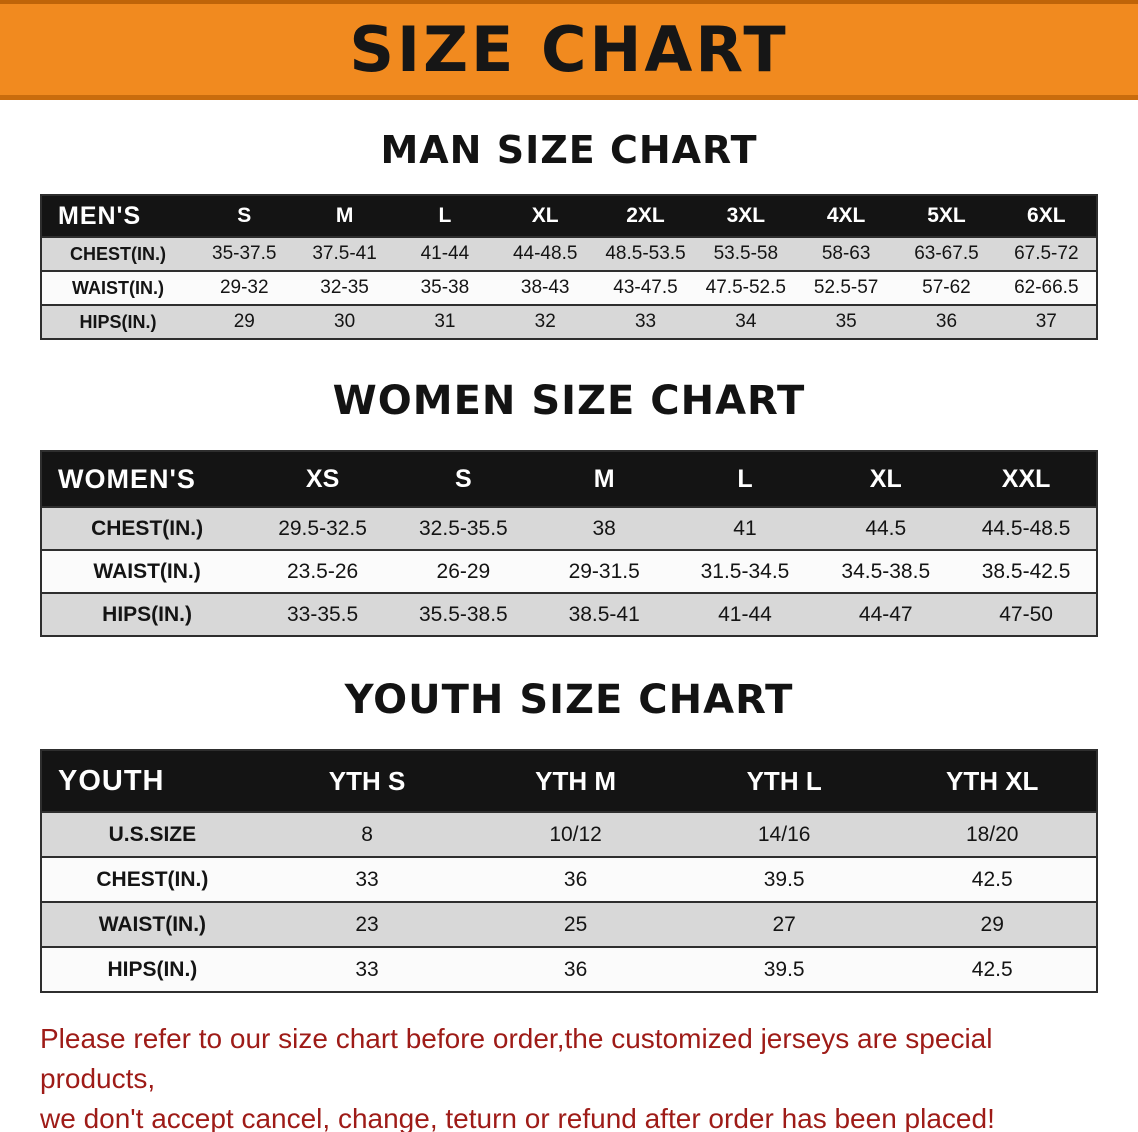 The image size is (1138, 1132). What do you see at coordinates (1026, 528) in the screenshot?
I see `size-value-cell: 44.5-48.5` at bounding box center [1026, 528].